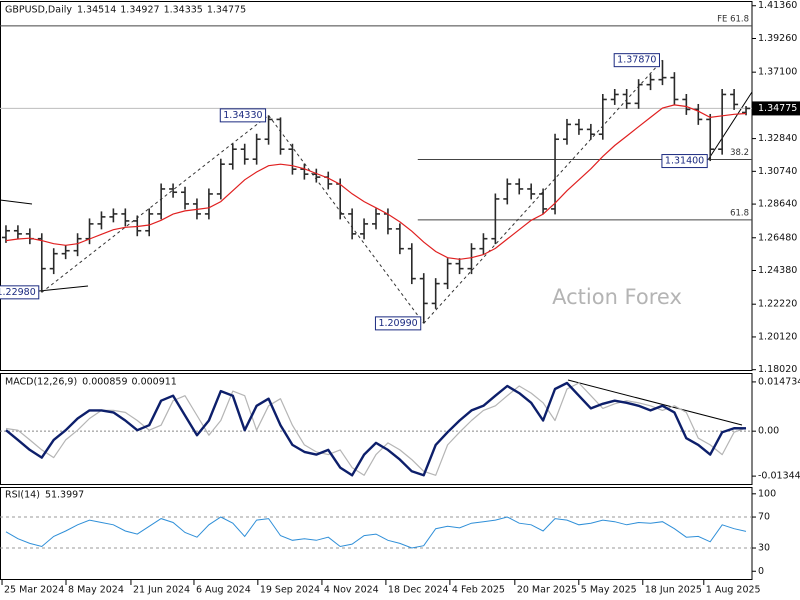 The height and width of the screenshot is (600, 800). What do you see at coordinates (609, 590) in the screenshot?
I see `x-tick-label: 5 May 2025` at bounding box center [609, 590].